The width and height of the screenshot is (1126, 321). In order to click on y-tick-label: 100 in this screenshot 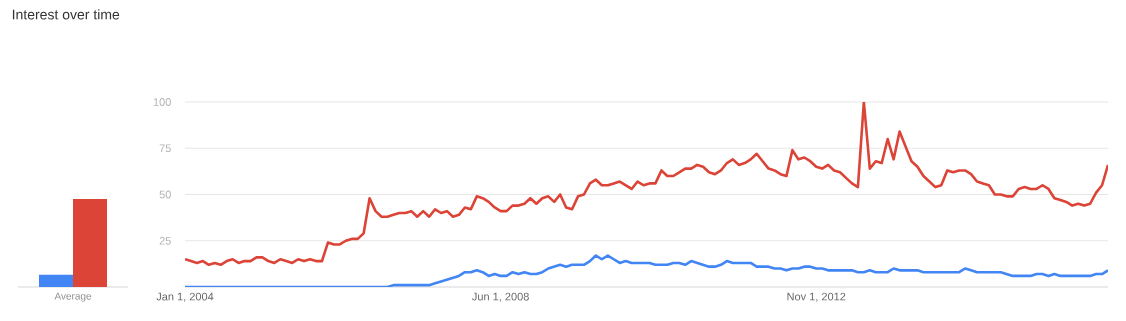, I will do `click(162, 102)`.